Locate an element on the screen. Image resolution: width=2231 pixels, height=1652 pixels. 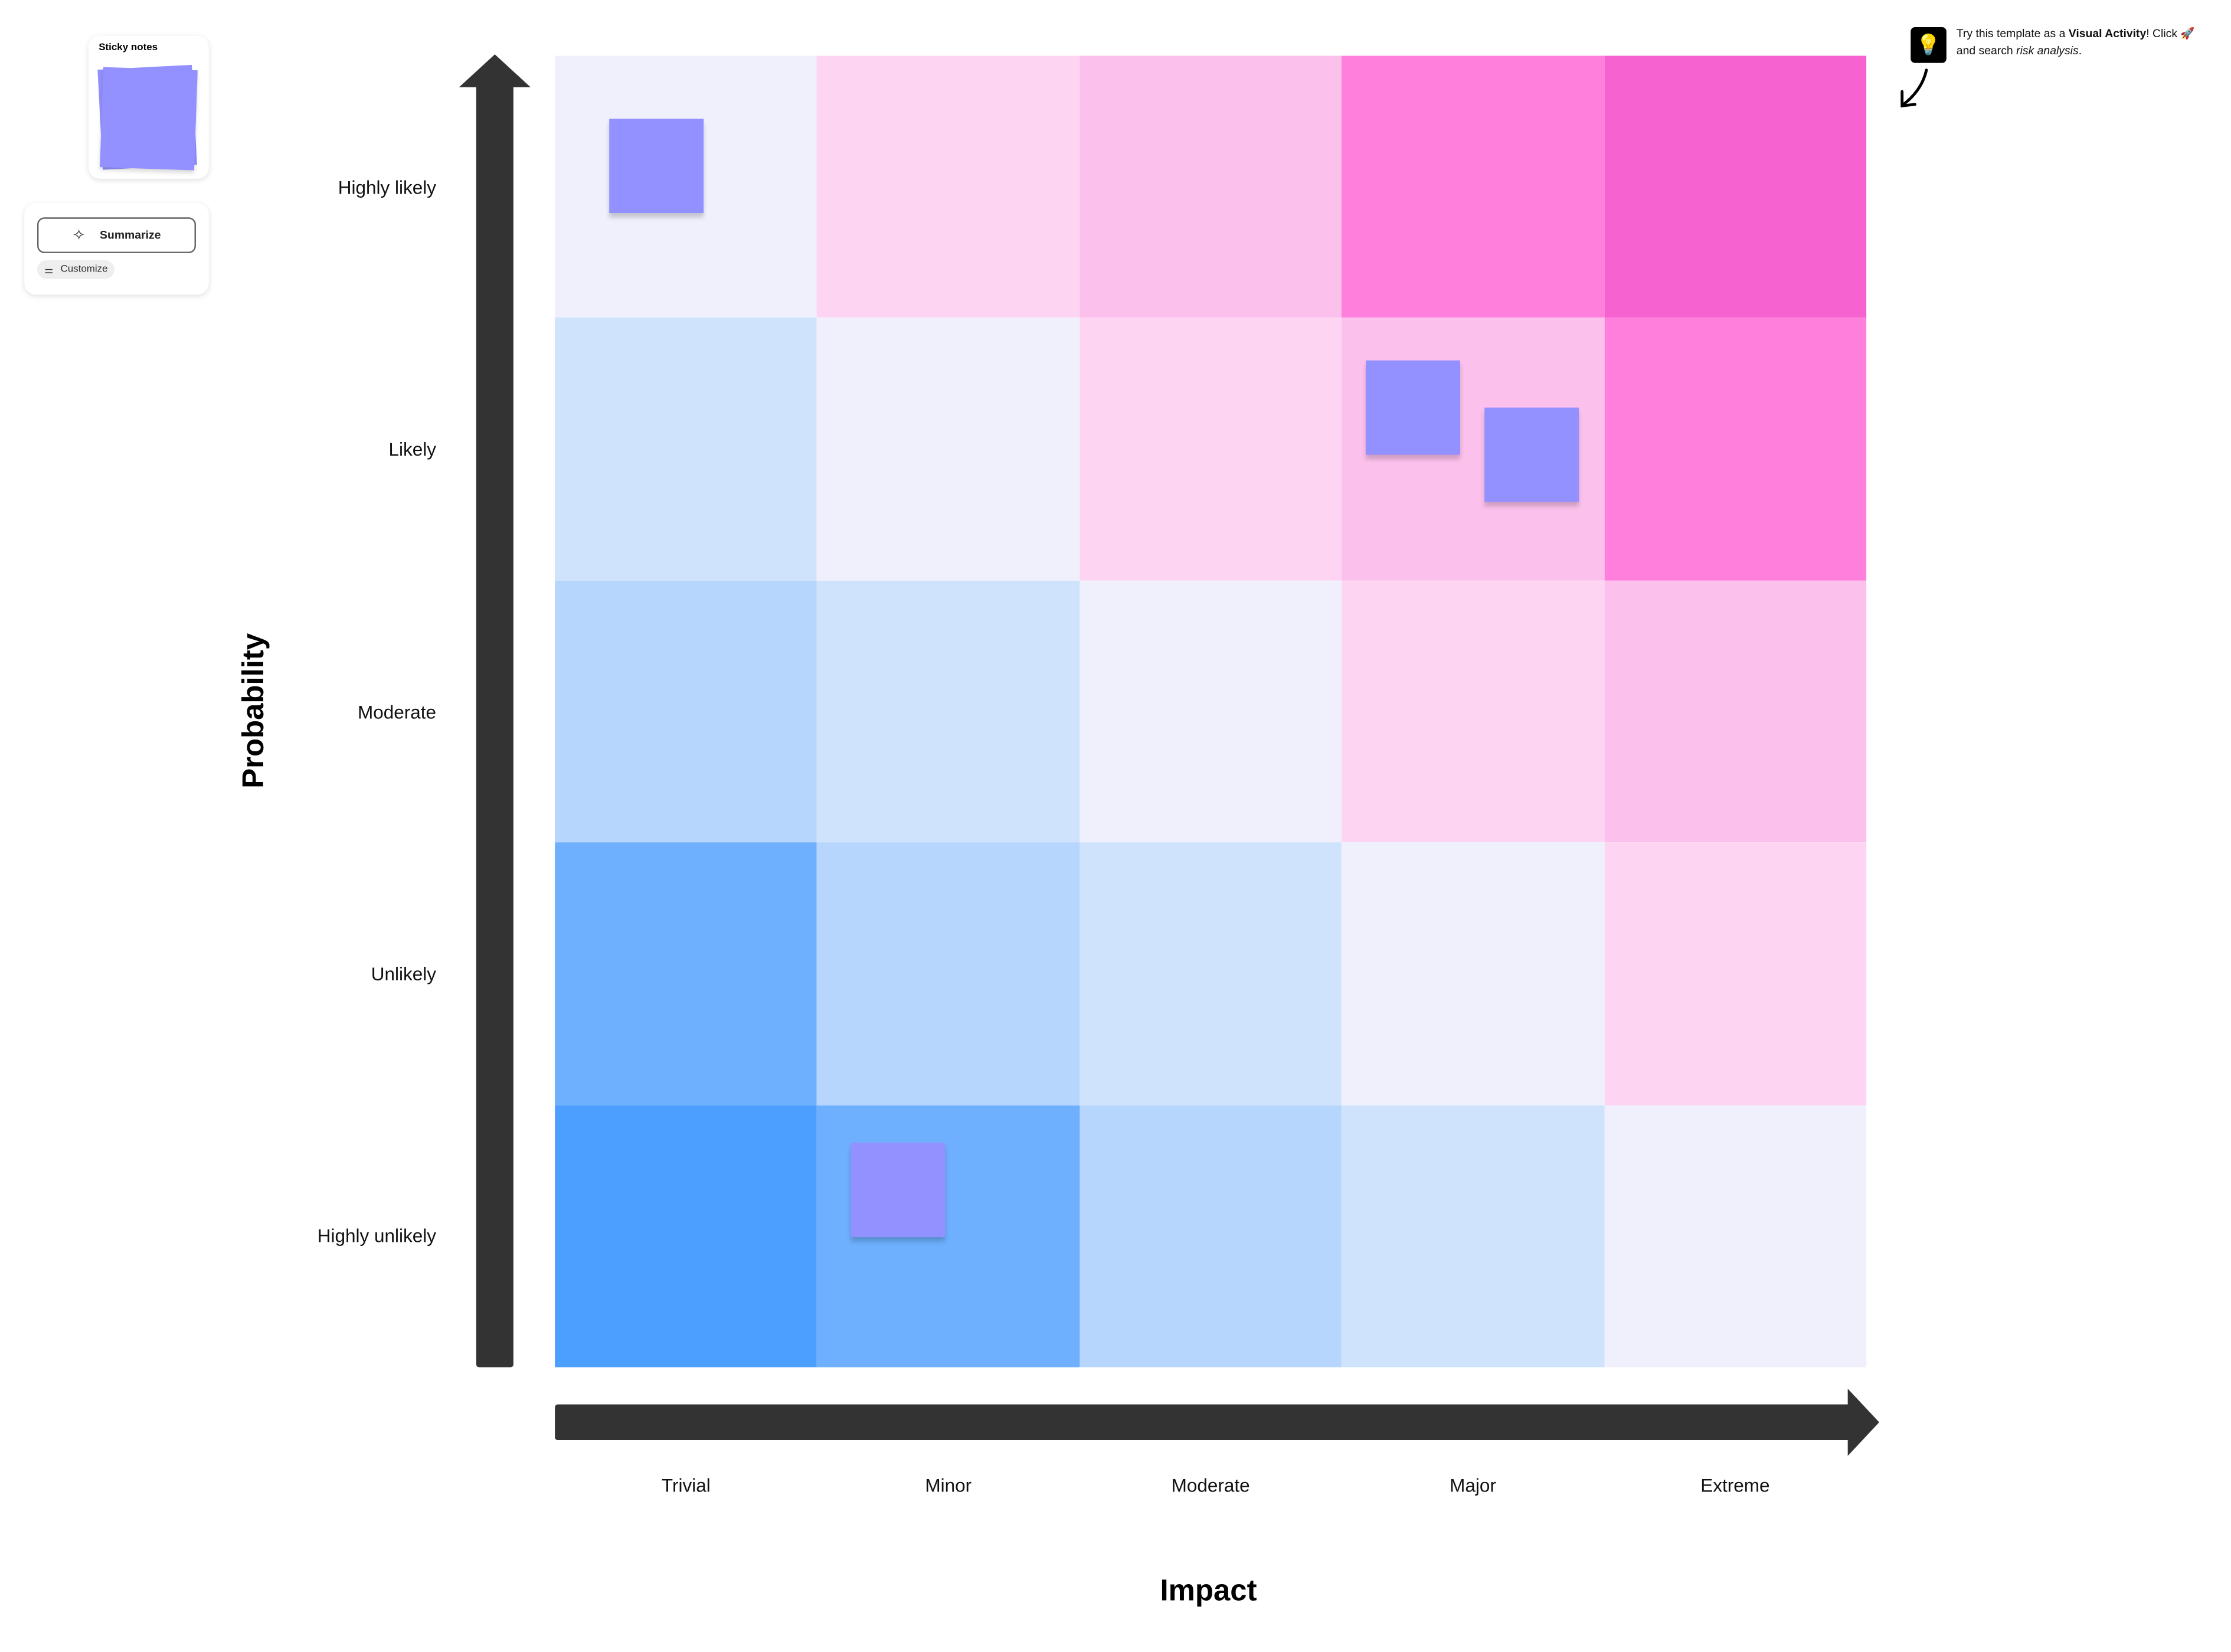
column-label: Major is located at coordinates (1473, 1485).